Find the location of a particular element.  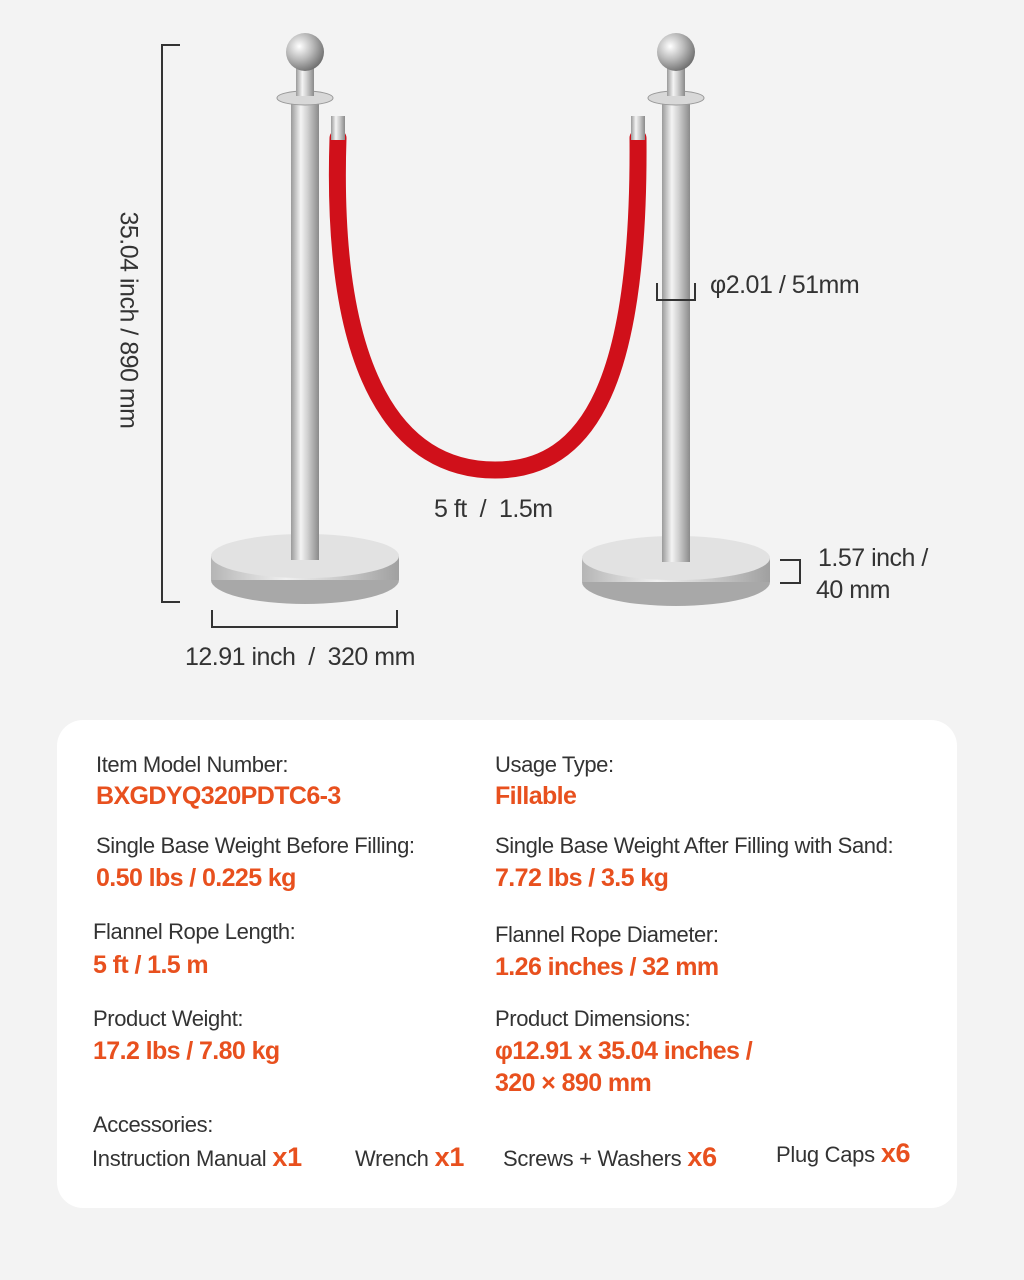

spec-value: Fillable is located at coordinates (536, 796).